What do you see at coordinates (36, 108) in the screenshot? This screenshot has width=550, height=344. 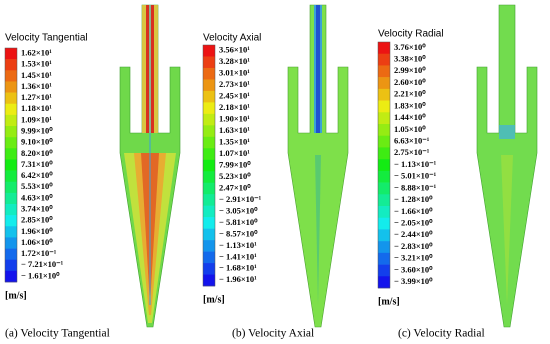 I see `legend-label: 1.18×10¹` at bounding box center [36, 108].